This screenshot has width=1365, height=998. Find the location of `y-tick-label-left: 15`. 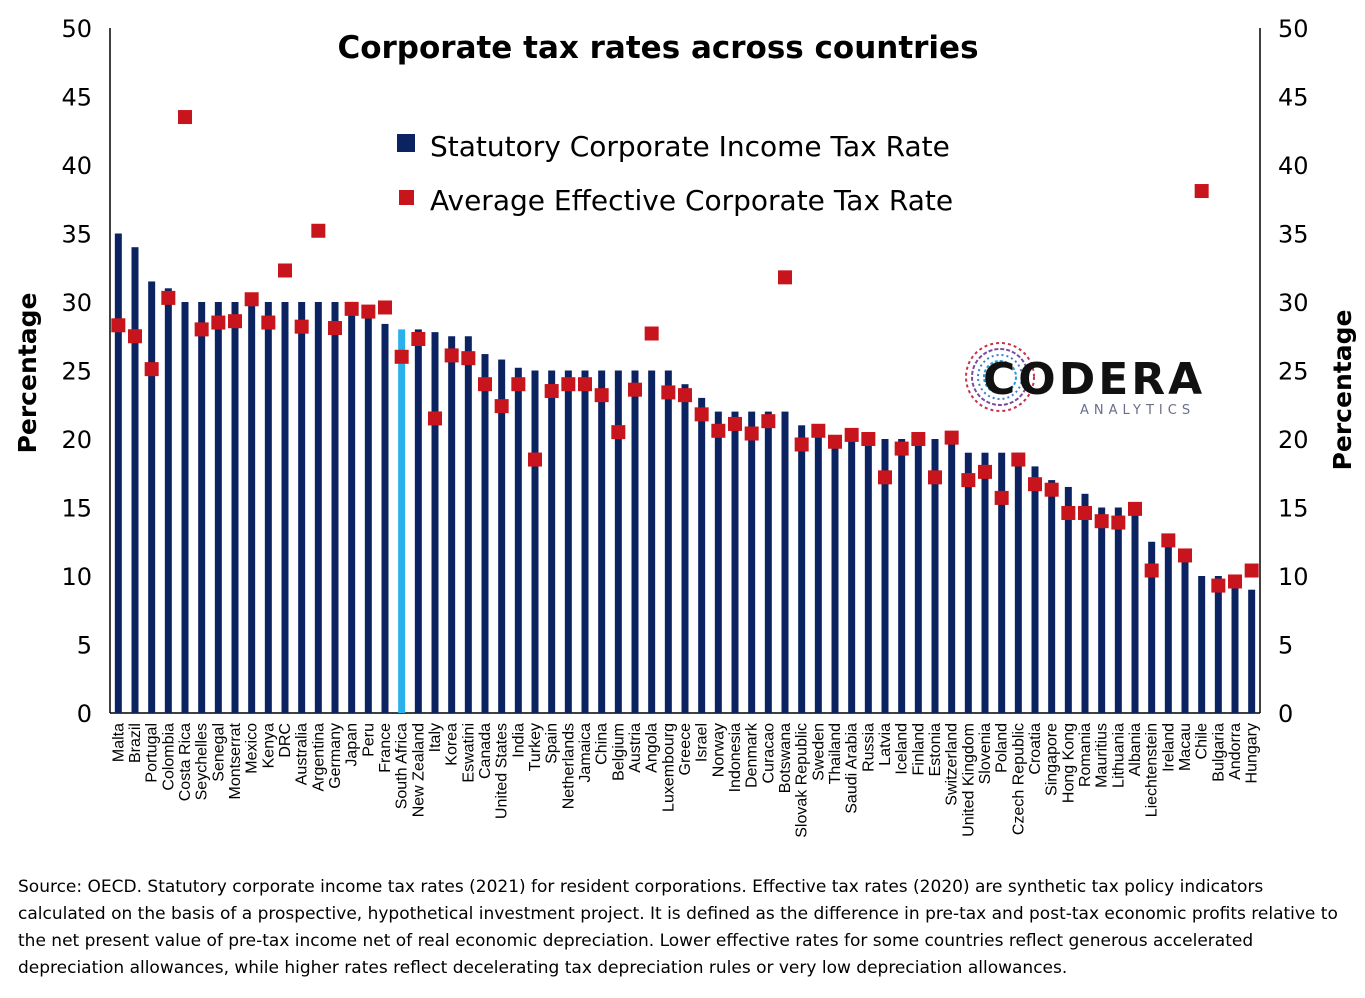

y-tick-label-left: 15 is located at coordinates (76, 509).